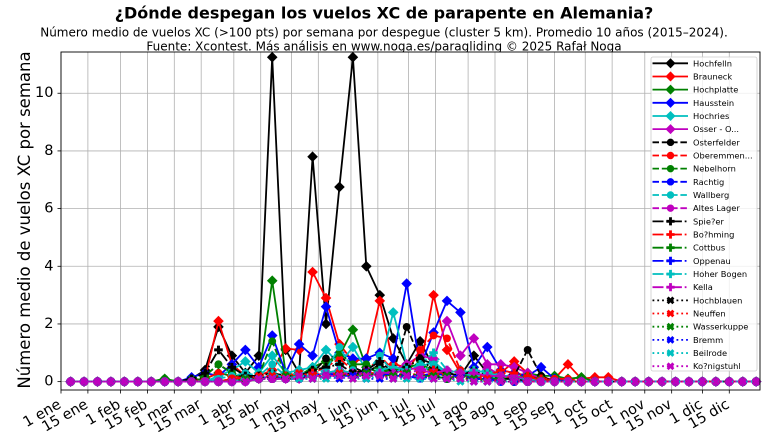  Describe the element at coordinates (44, 93) in the screenshot. I see `y-tick-label: 10` at that location.